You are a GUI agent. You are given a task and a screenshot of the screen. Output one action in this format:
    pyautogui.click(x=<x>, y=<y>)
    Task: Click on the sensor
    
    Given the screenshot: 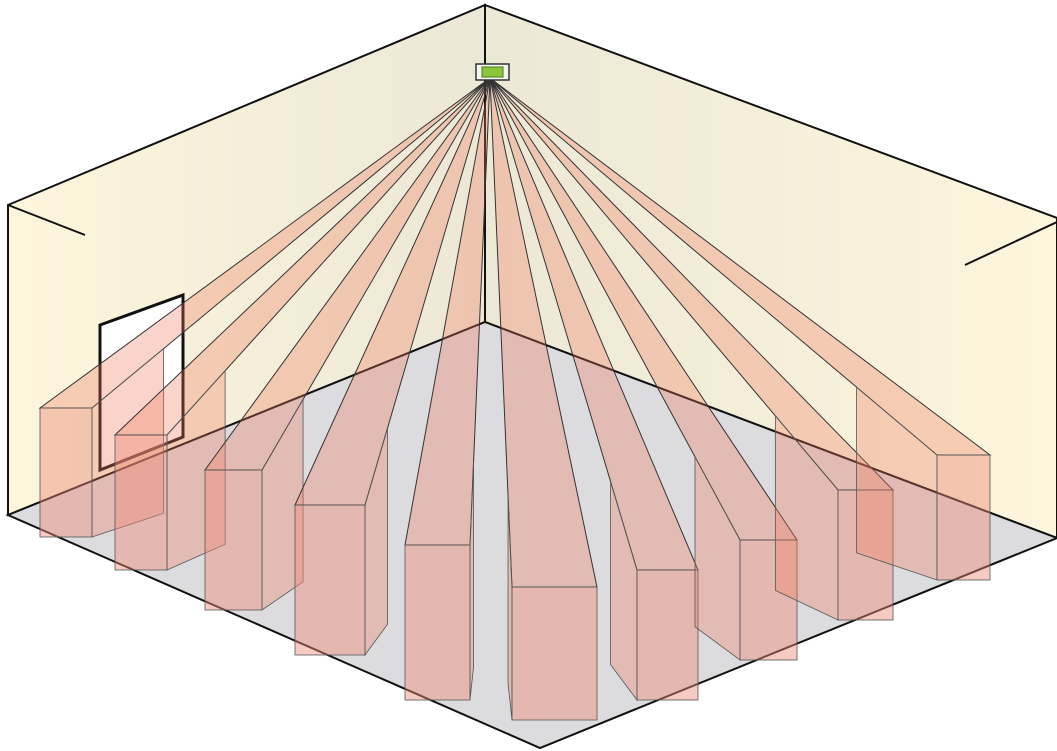 What is the action you would take?
    pyautogui.click(x=492, y=72)
    